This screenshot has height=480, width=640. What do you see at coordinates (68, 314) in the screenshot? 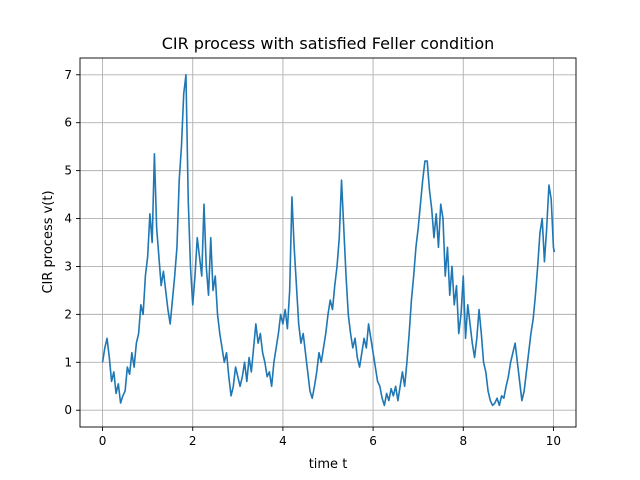
I see `y-tick-label: 2` at bounding box center [68, 314].